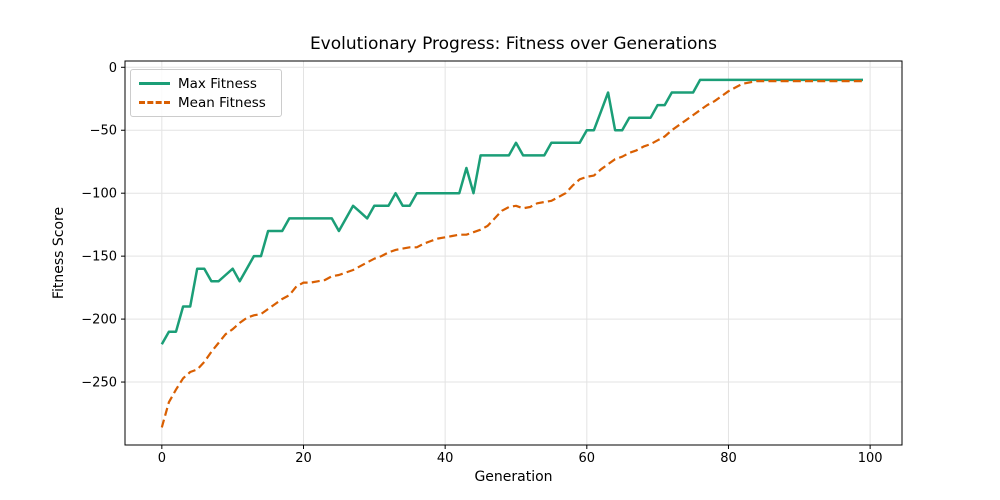  What do you see at coordinates (154, 83) in the screenshot?
I see `max-fitness-line-sample` at bounding box center [154, 83].